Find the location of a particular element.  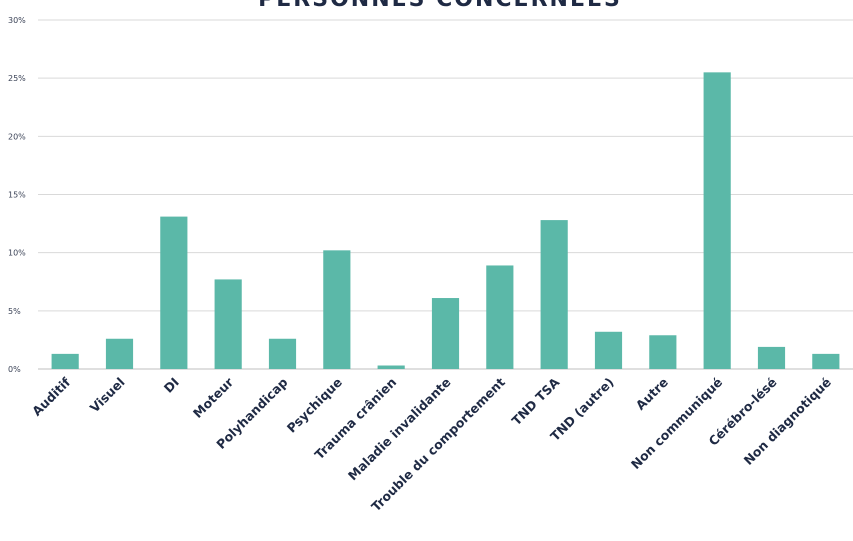

y-tick-label: 25% is located at coordinates (17, 78).